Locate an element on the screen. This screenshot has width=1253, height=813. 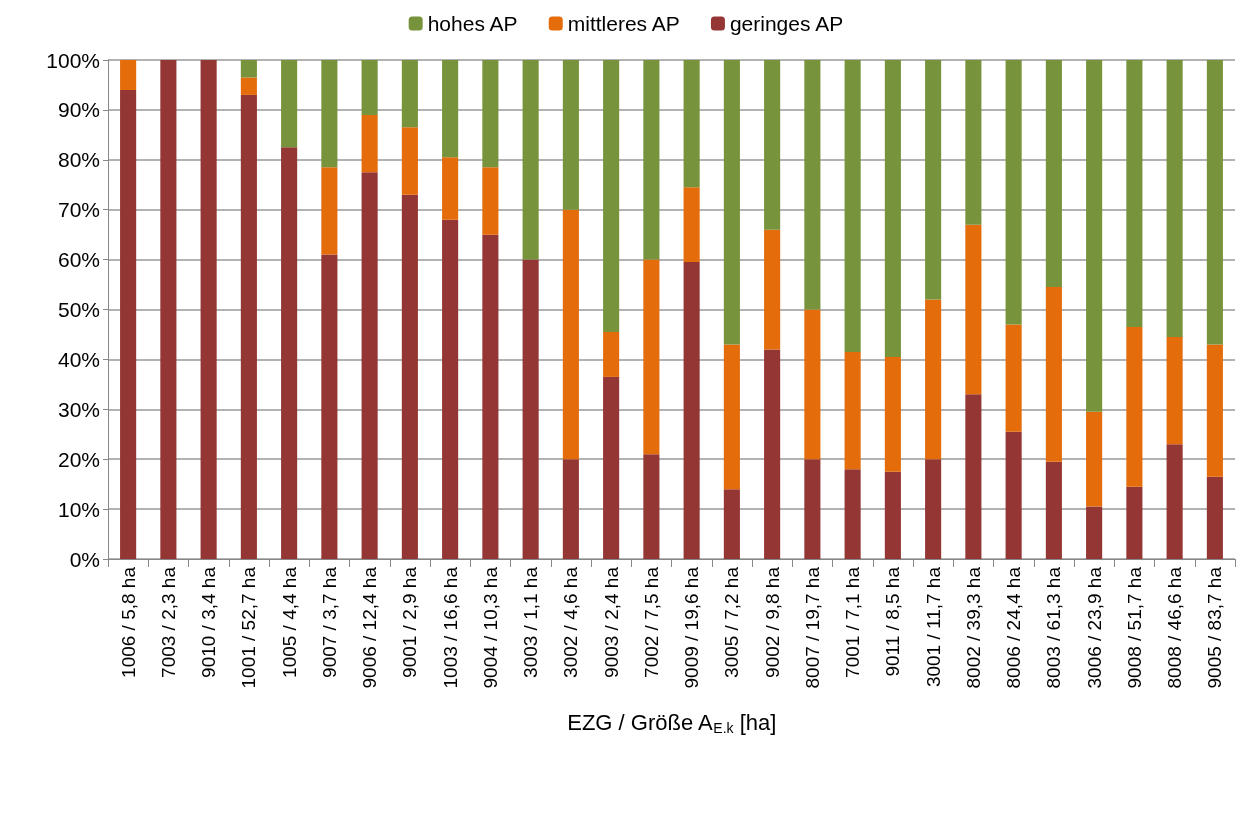
x-tick-label: 7002 / 7,5 ha is located at coordinates (651, 622).